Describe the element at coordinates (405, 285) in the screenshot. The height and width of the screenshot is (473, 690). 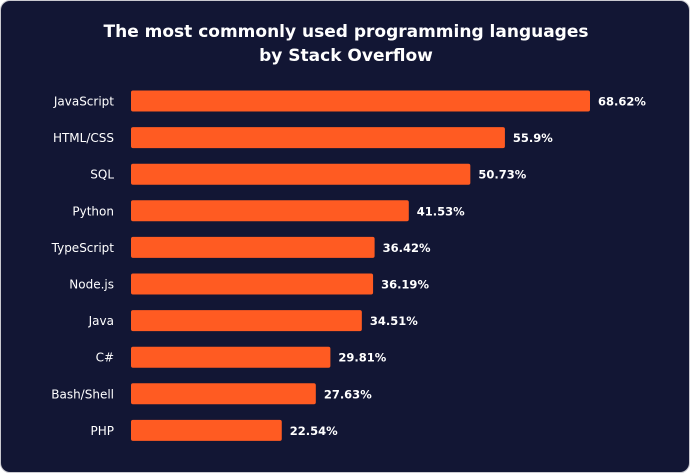
I see `value-label: 36.19%` at that location.